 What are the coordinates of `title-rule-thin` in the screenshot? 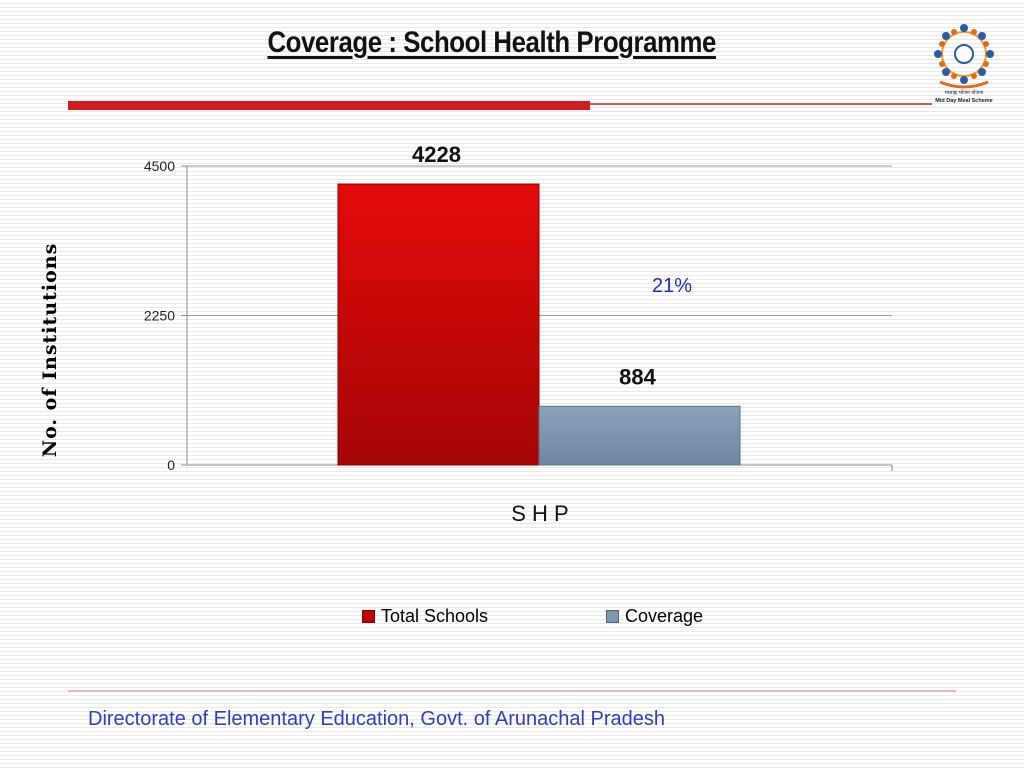 It's located at (761, 104).